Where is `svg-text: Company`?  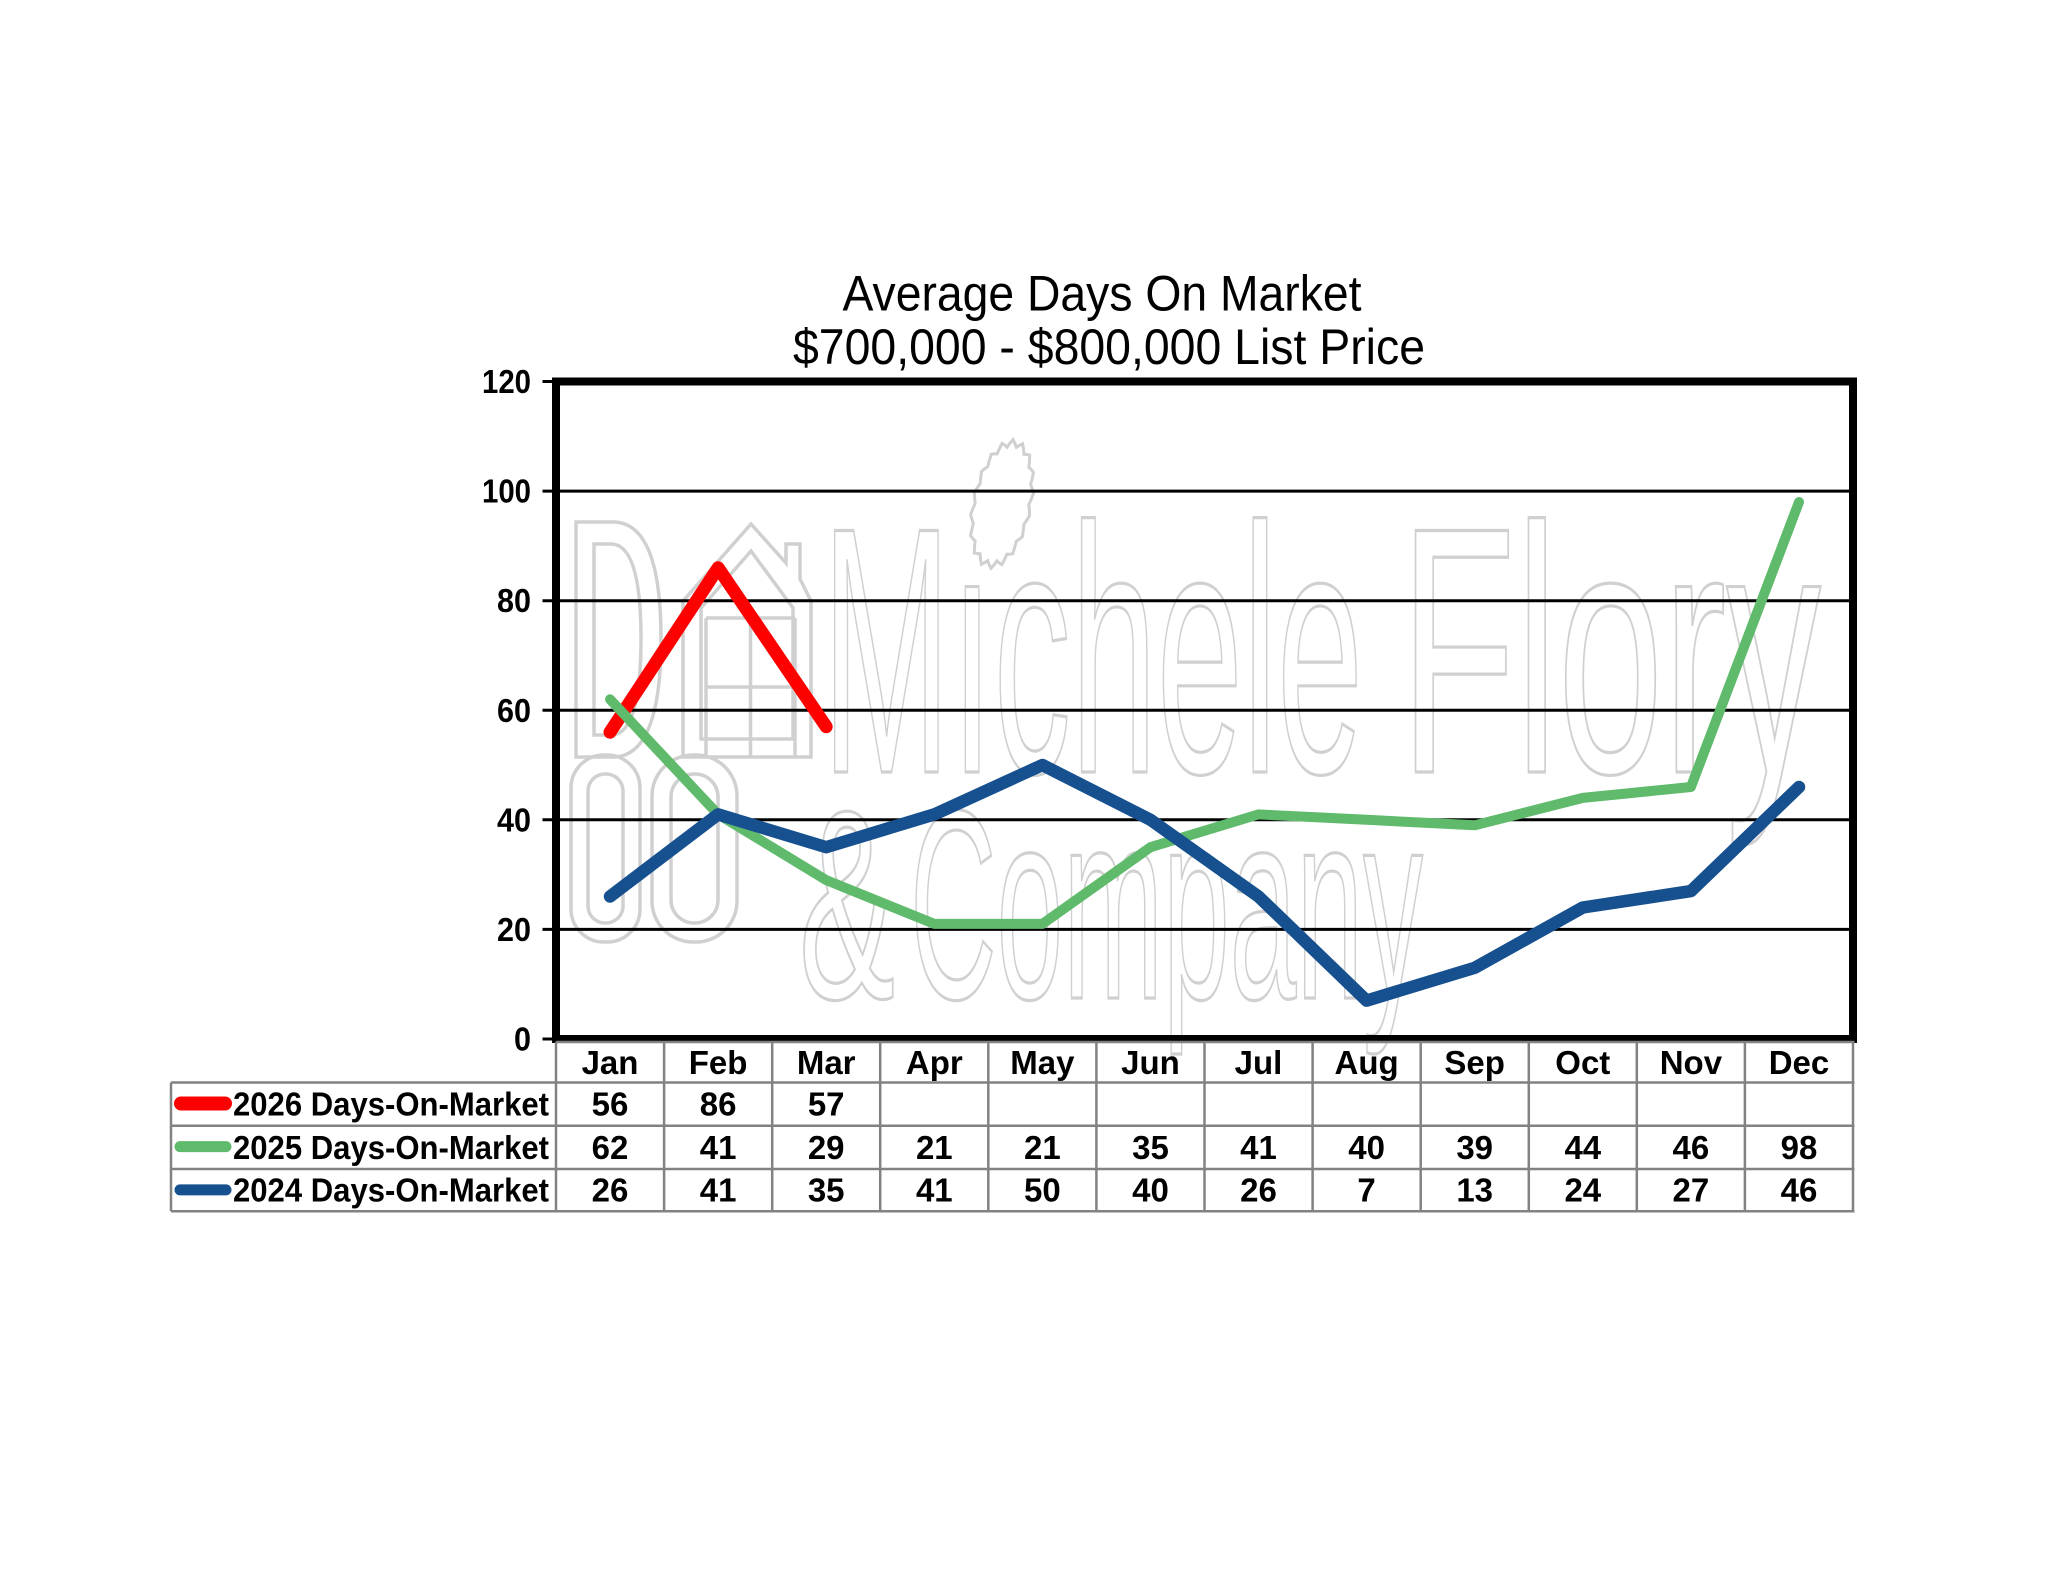
svg-text: Company is located at coordinates (1166, 906).